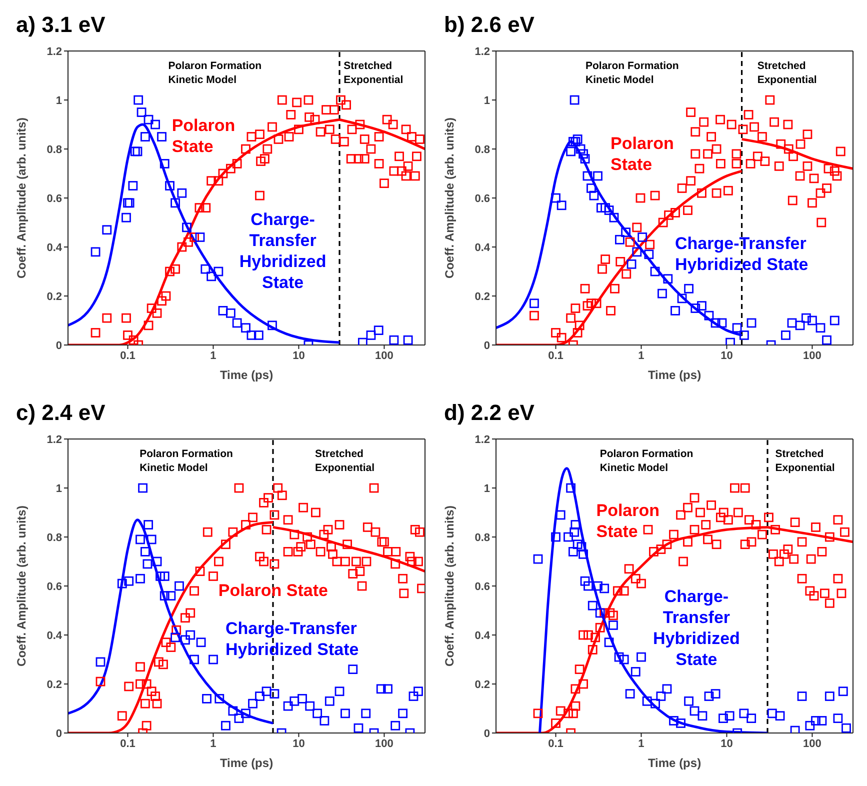 This screenshot has height=786, width=867. What do you see at coordinates (489, 413) in the screenshot?
I see `chart-title: d) 2.2 eV` at bounding box center [489, 413].